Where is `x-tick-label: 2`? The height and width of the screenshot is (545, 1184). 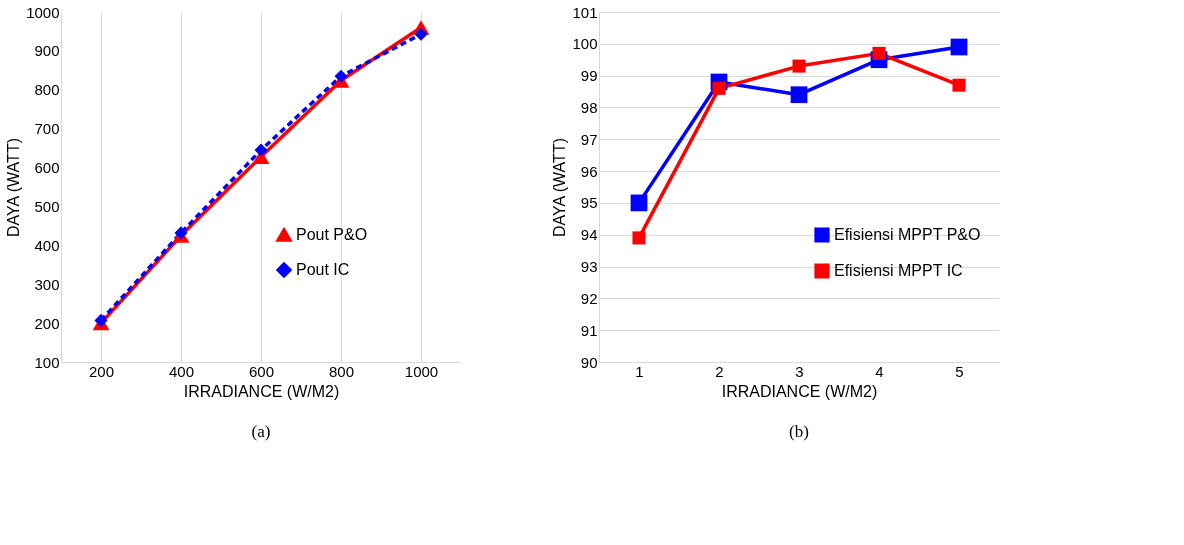
x-tick-label: 2 is located at coordinates (719, 371).